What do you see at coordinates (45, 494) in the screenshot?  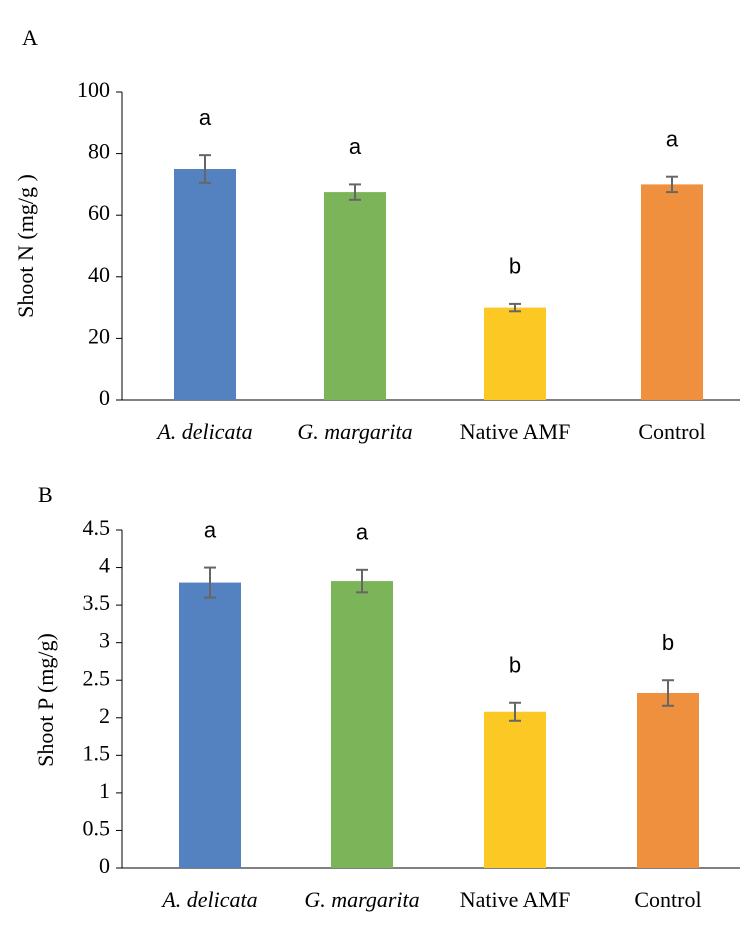 I see `panel-label: B` at bounding box center [45, 494].